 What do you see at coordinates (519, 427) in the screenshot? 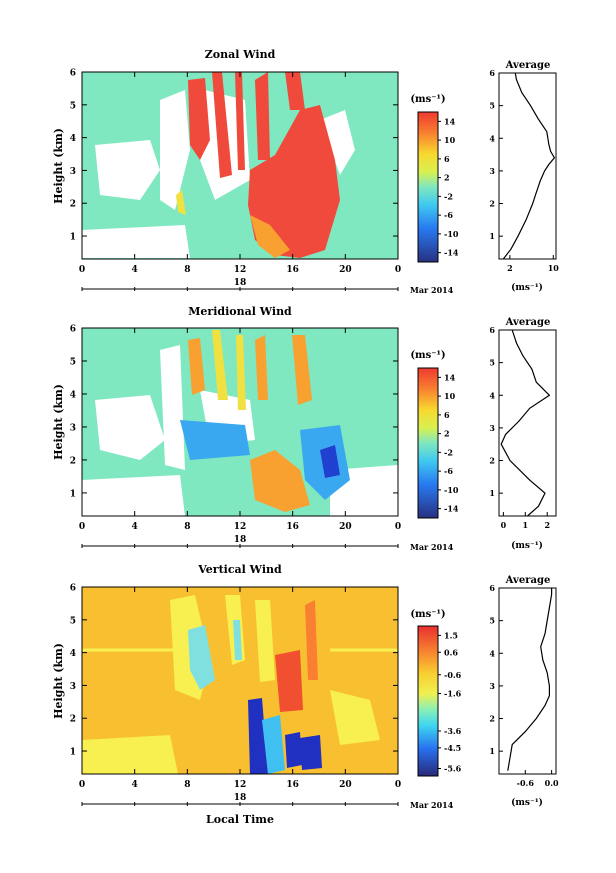
I see `profile-ticks: 1 2 3 4 5 6 0 1 2` at bounding box center [519, 427].